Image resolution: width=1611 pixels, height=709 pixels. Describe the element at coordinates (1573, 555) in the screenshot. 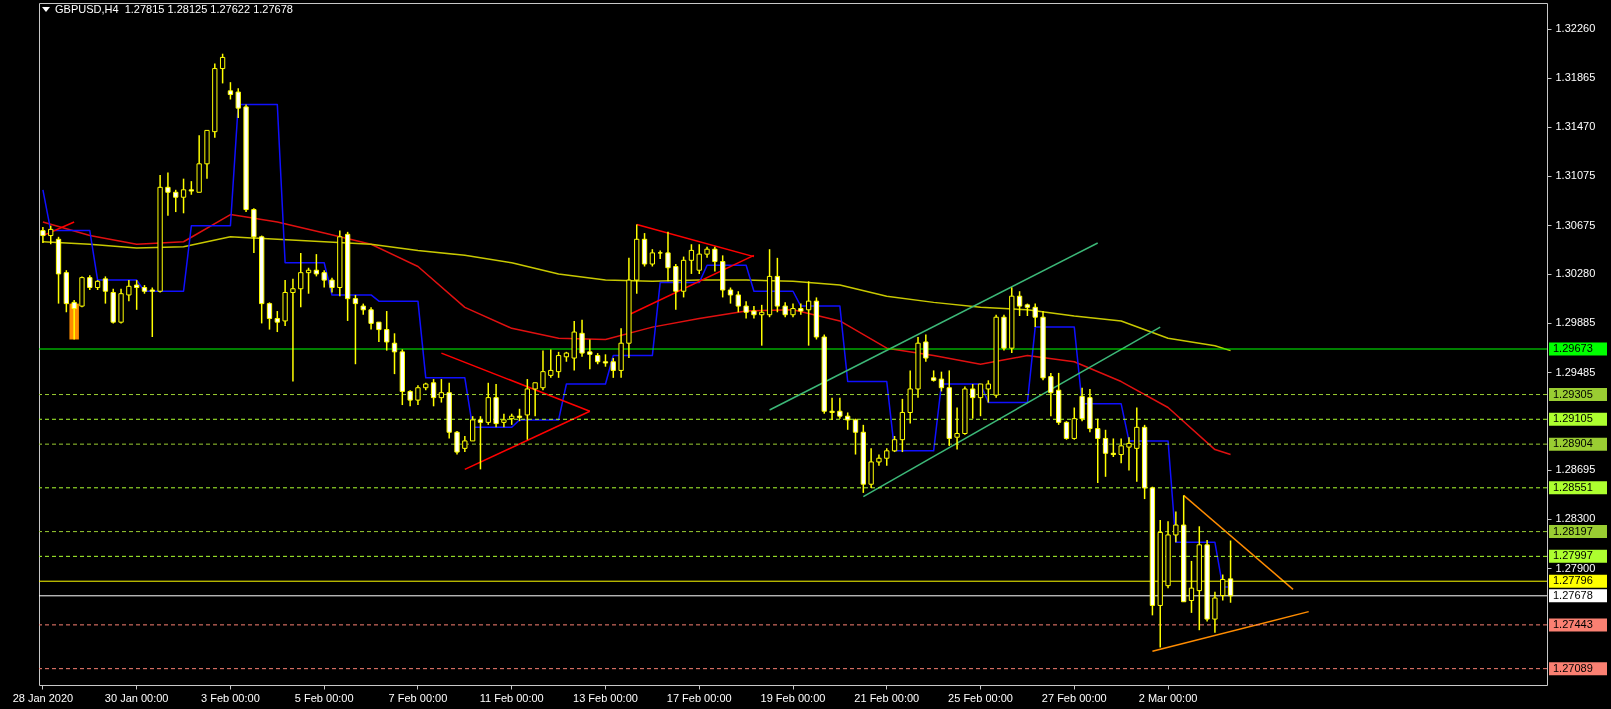

I see `ref-line-label: 1.27997` at that location.